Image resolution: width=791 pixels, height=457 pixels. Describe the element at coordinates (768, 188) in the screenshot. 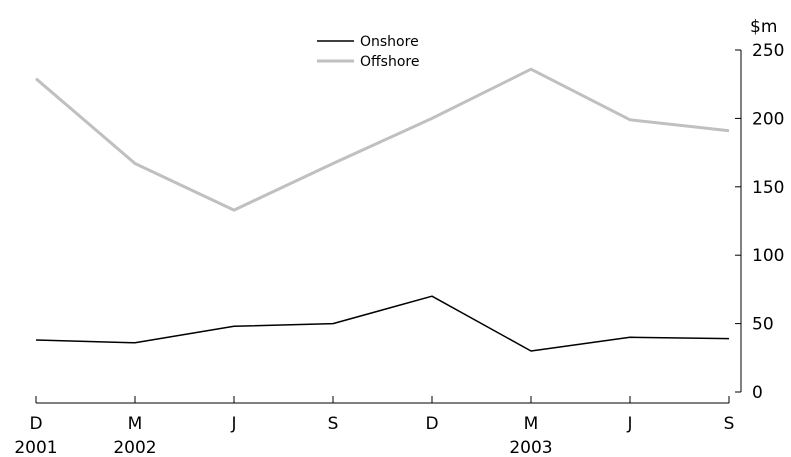

I see `y-tick-label: 150` at that location.